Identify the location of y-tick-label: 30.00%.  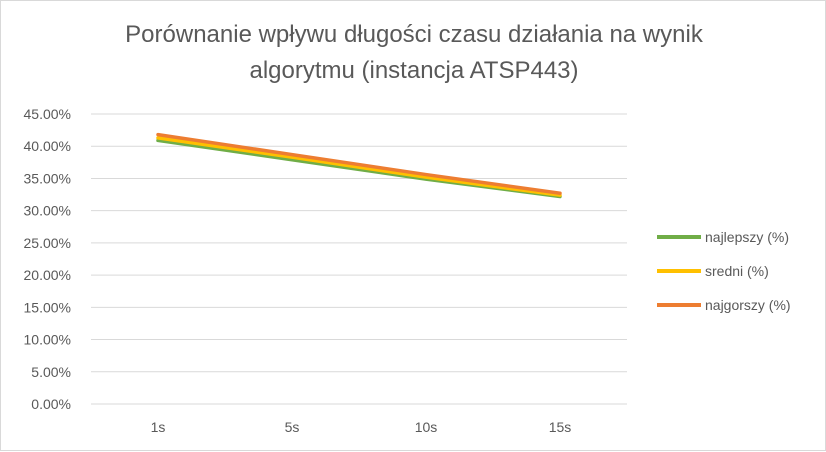
(47, 211).